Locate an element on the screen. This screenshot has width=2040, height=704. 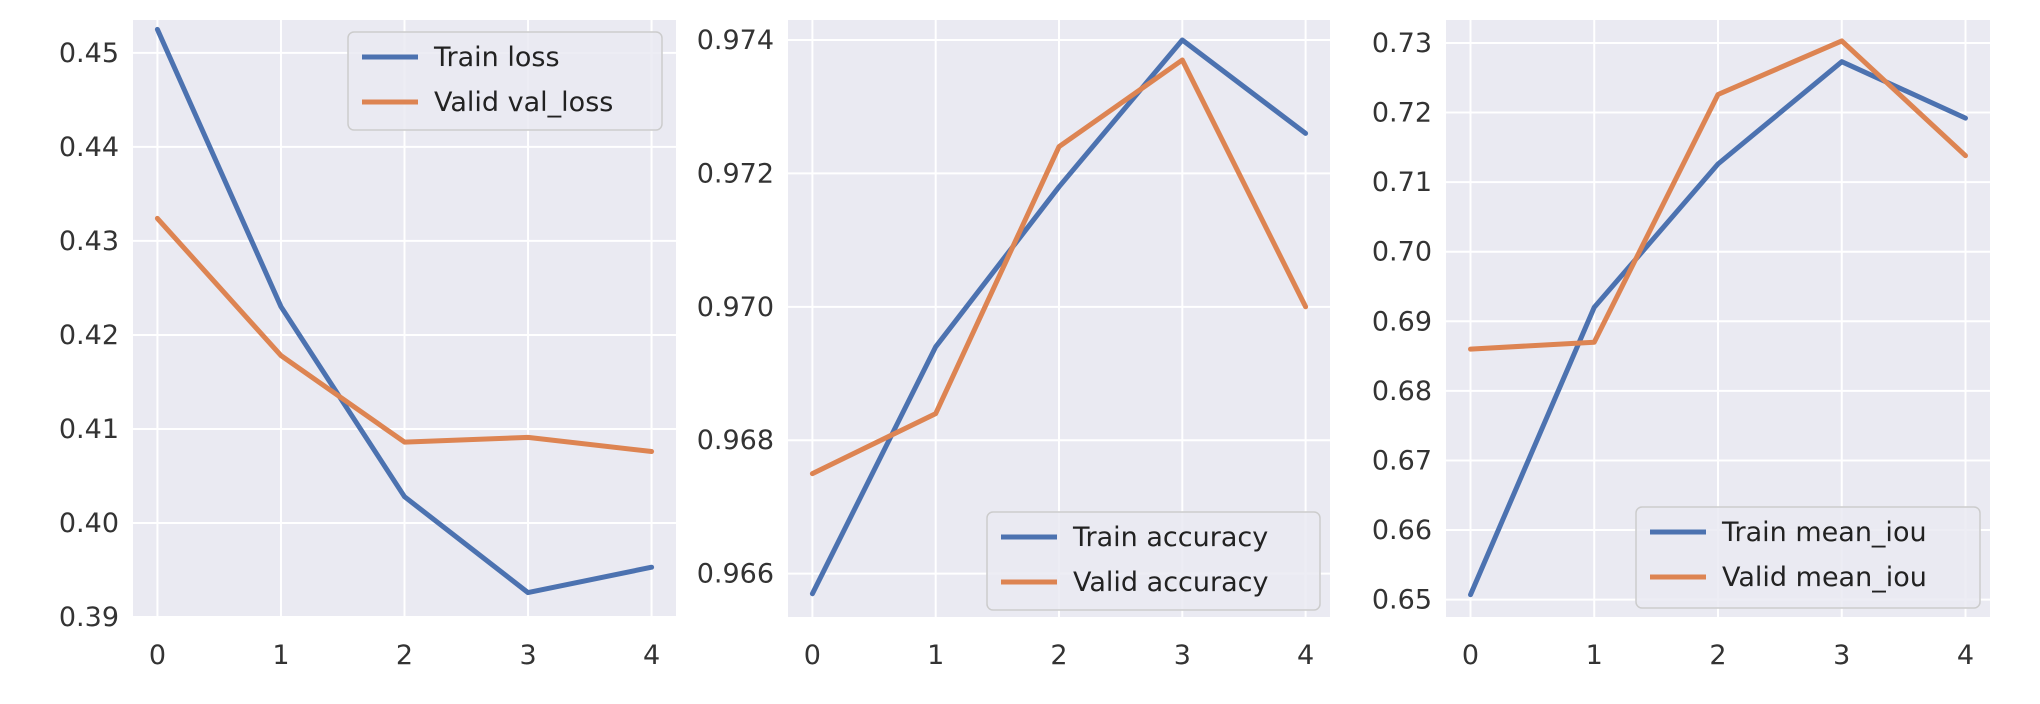
y-tick-label: 0.970 is located at coordinates (735, 307).